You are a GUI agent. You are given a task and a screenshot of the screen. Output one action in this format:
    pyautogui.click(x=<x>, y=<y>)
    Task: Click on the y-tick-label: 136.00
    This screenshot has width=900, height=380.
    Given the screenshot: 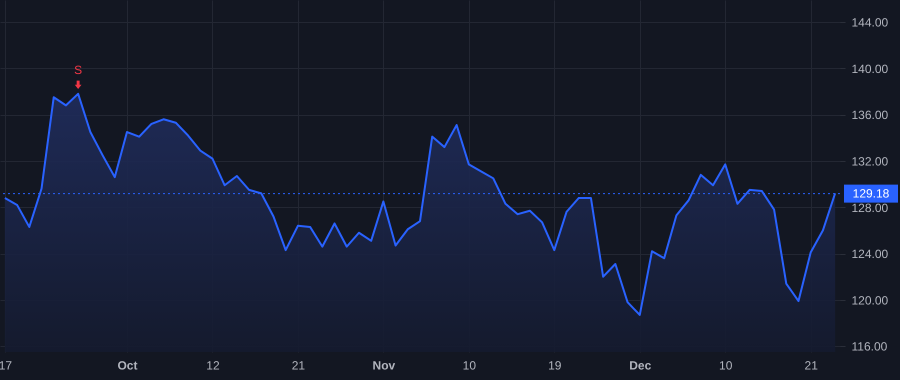 What is the action you would take?
    pyautogui.click(x=870, y=115)
    